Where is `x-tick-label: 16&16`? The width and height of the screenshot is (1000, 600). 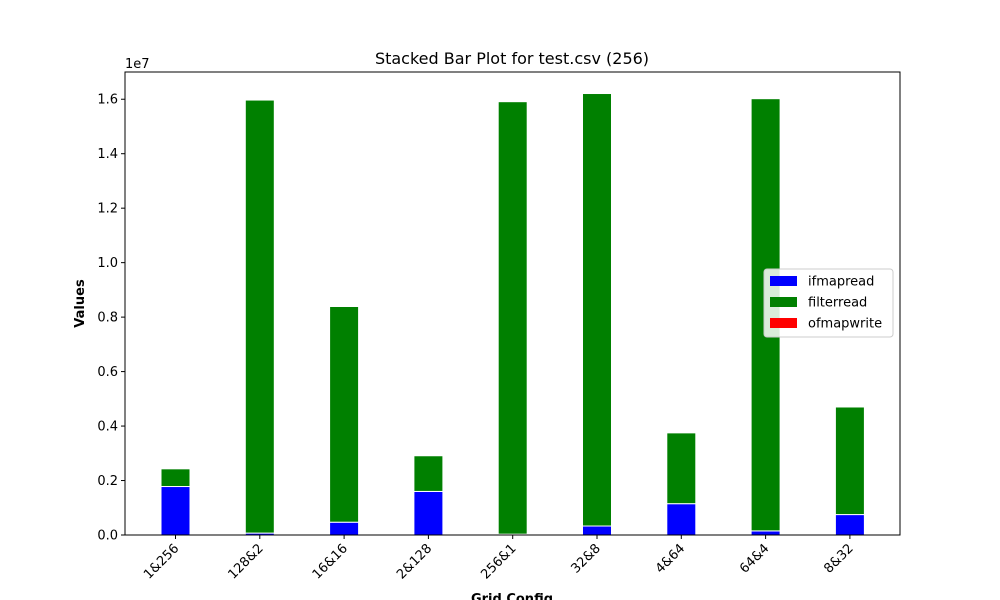
x-tick-label: 16&16 is located at coordinates (330, 561).